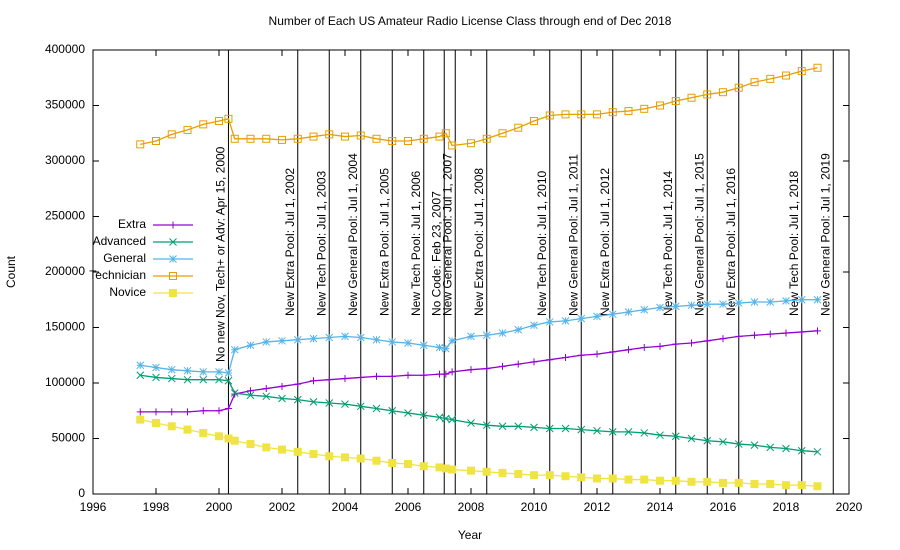 This screenshot has width=900, height=550. Describe the element at coordinates (65, 105) in the screenshot. I see `y-tick-label: 350000` at that location.